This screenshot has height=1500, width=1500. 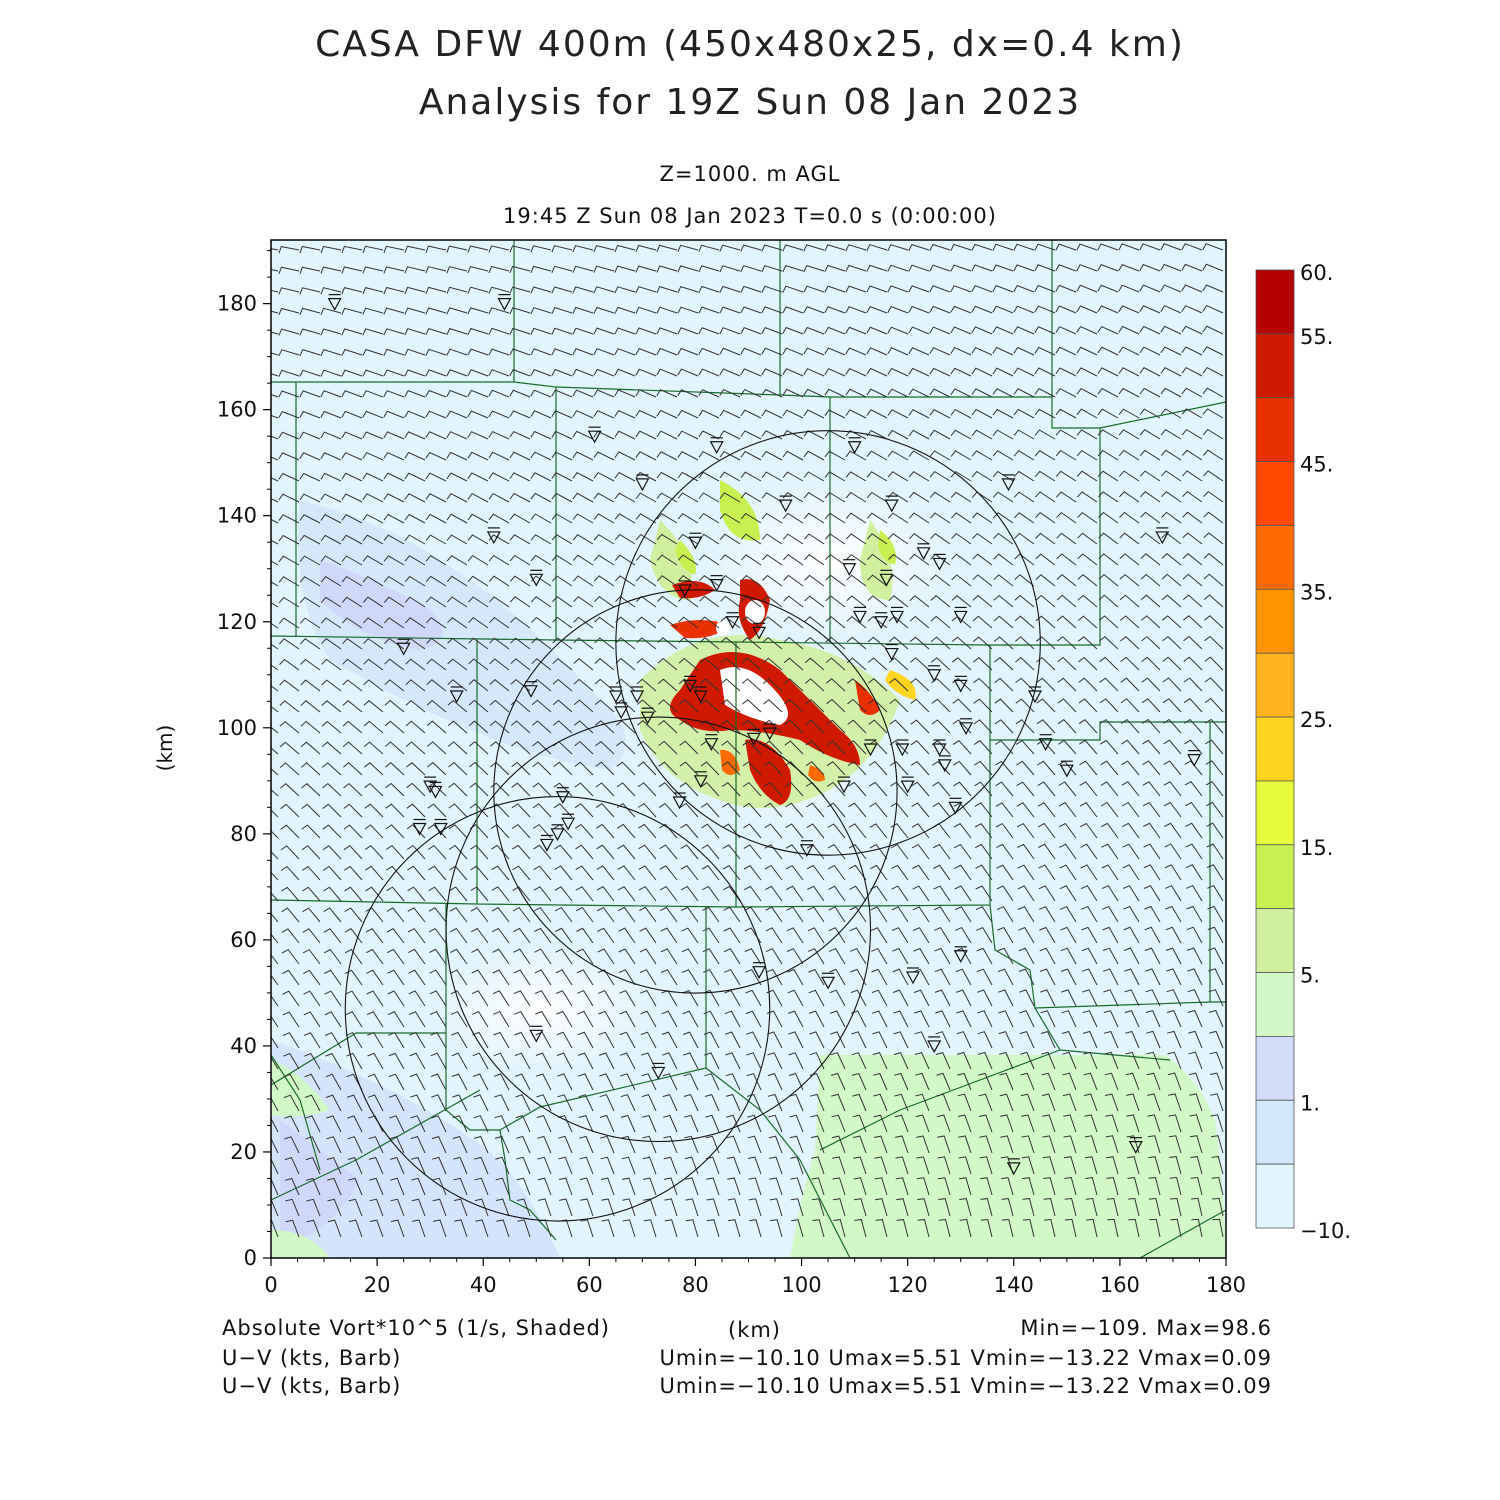 I want to click on colorbar-swatch, so click(x=1275, y=493).